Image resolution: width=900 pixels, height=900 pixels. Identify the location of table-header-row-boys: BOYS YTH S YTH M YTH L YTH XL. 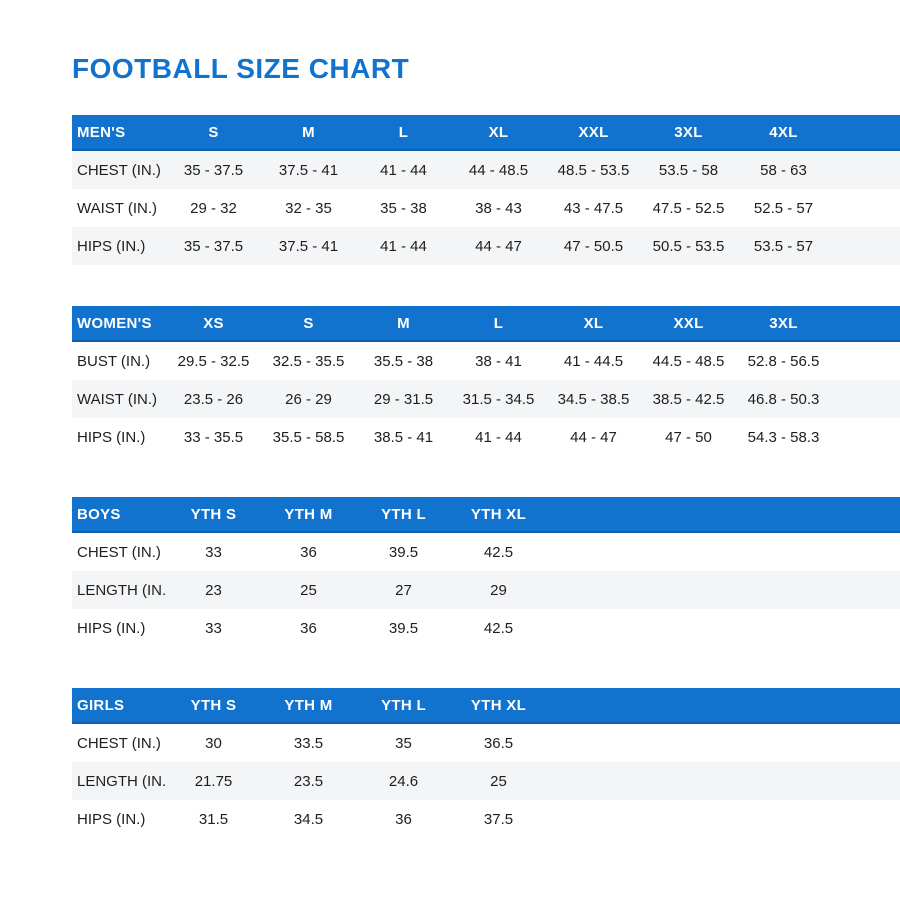
(486, 515).